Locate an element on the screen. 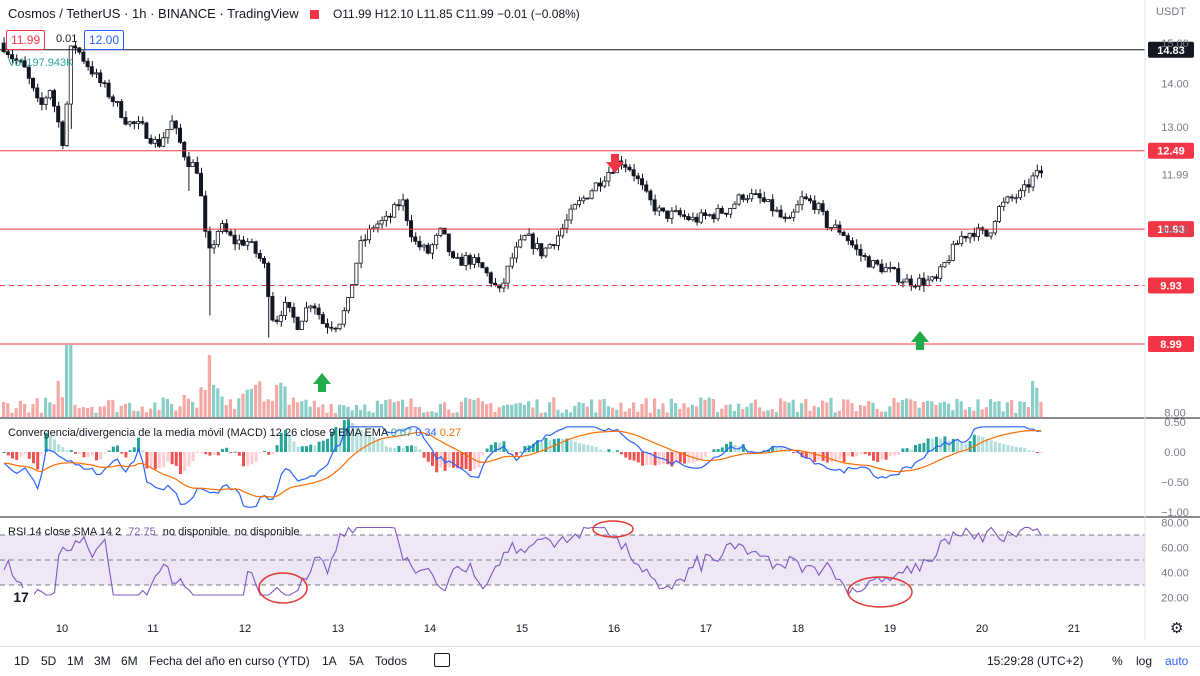 The width and height of the screenshot is (1200, 676). auto-toggle: auto is located at coordinates (1177, 661).